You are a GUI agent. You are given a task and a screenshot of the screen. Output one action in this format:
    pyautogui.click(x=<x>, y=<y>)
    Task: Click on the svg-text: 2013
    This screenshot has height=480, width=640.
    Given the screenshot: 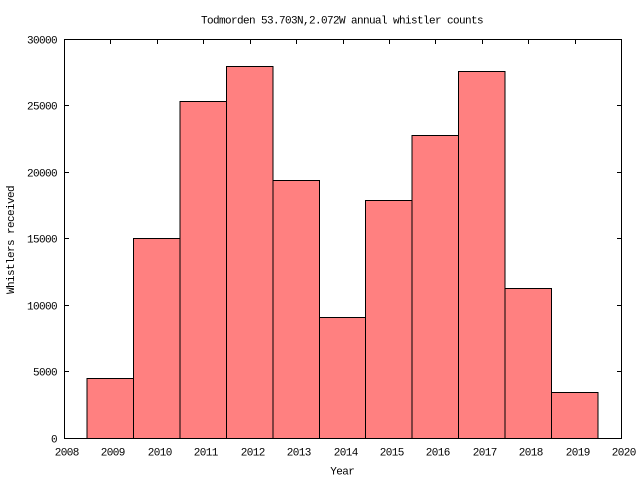 What is the action you would take?
    pyautogui.click(x=299, y=454)
    